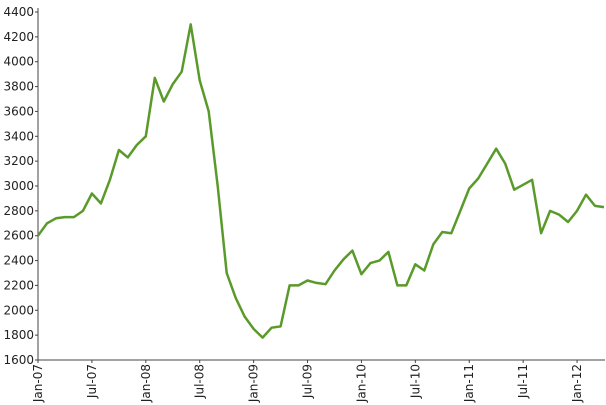 Image resolution: width=606 pixels, height=405 pixels. What do you see at coordinates (18, 161) in the screenshot?
I see `y-tick-label: 3200` at bounding box center [18, 161].